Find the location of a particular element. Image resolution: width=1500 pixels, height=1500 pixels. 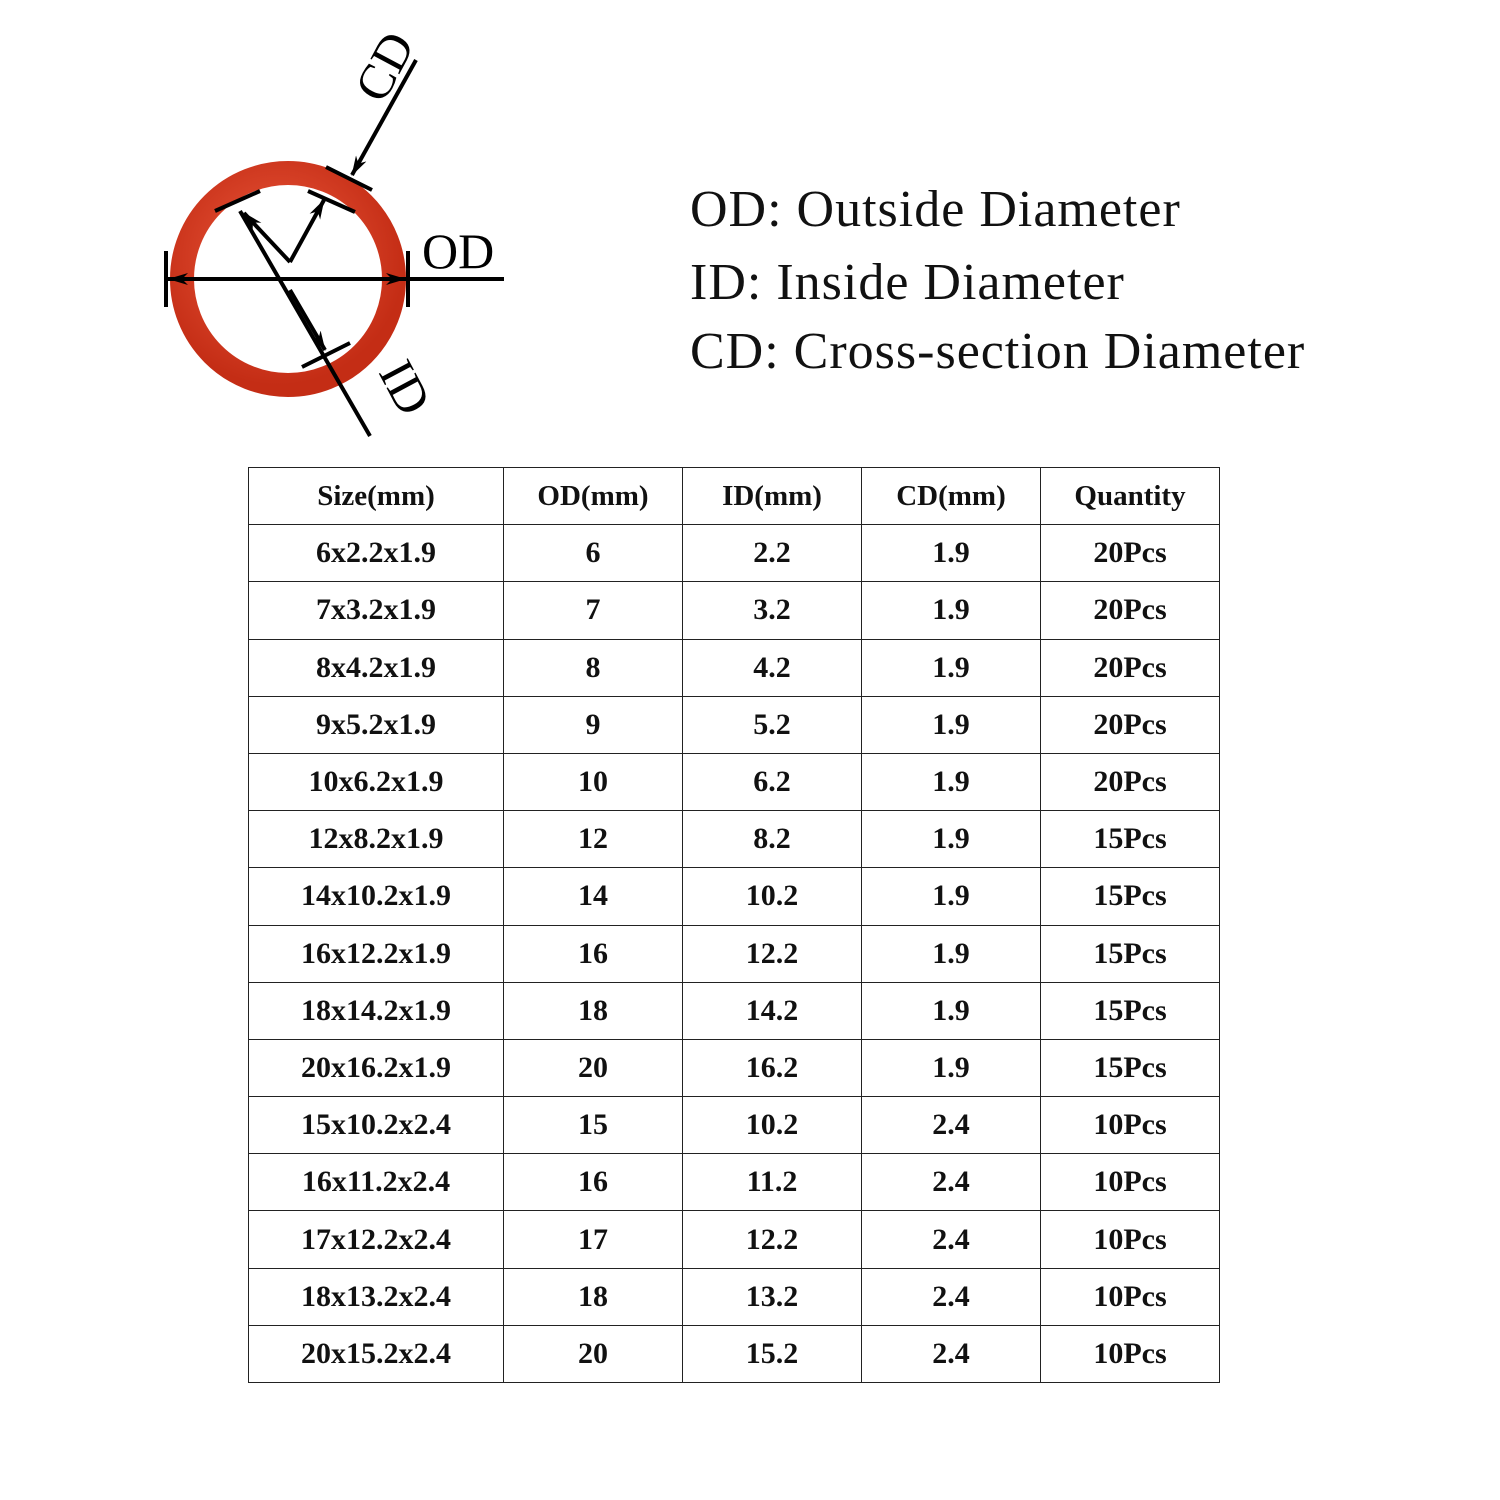

legend-id: ID: Inside Diameter is located at coordinates (907, 282).